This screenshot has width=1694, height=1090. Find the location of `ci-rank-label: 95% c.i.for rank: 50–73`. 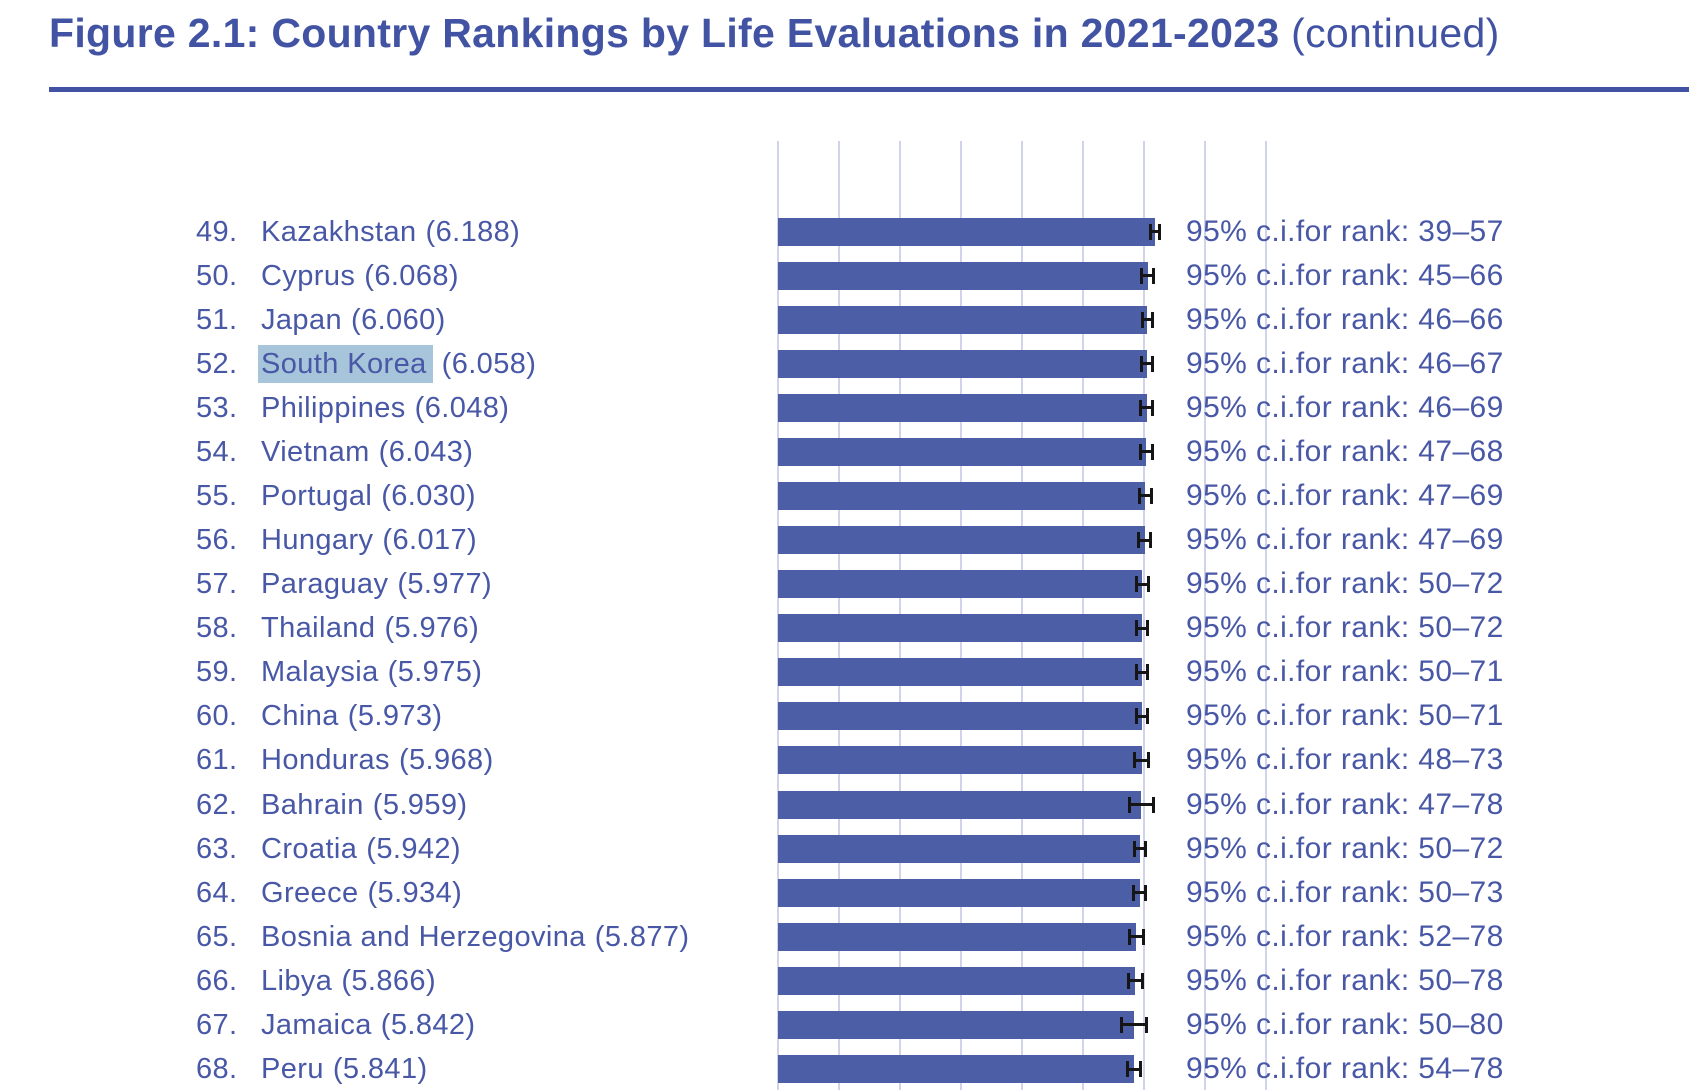

ci-rank-label: 95% c.i.for rank: 50–73 is located at coordinates (1345, 892).